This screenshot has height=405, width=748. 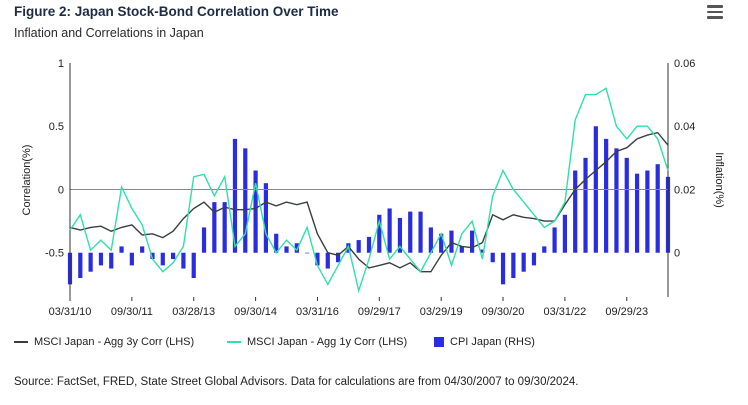 I want to click on y-axis-title-right: Inflation(%), so click(x=719, y=180).